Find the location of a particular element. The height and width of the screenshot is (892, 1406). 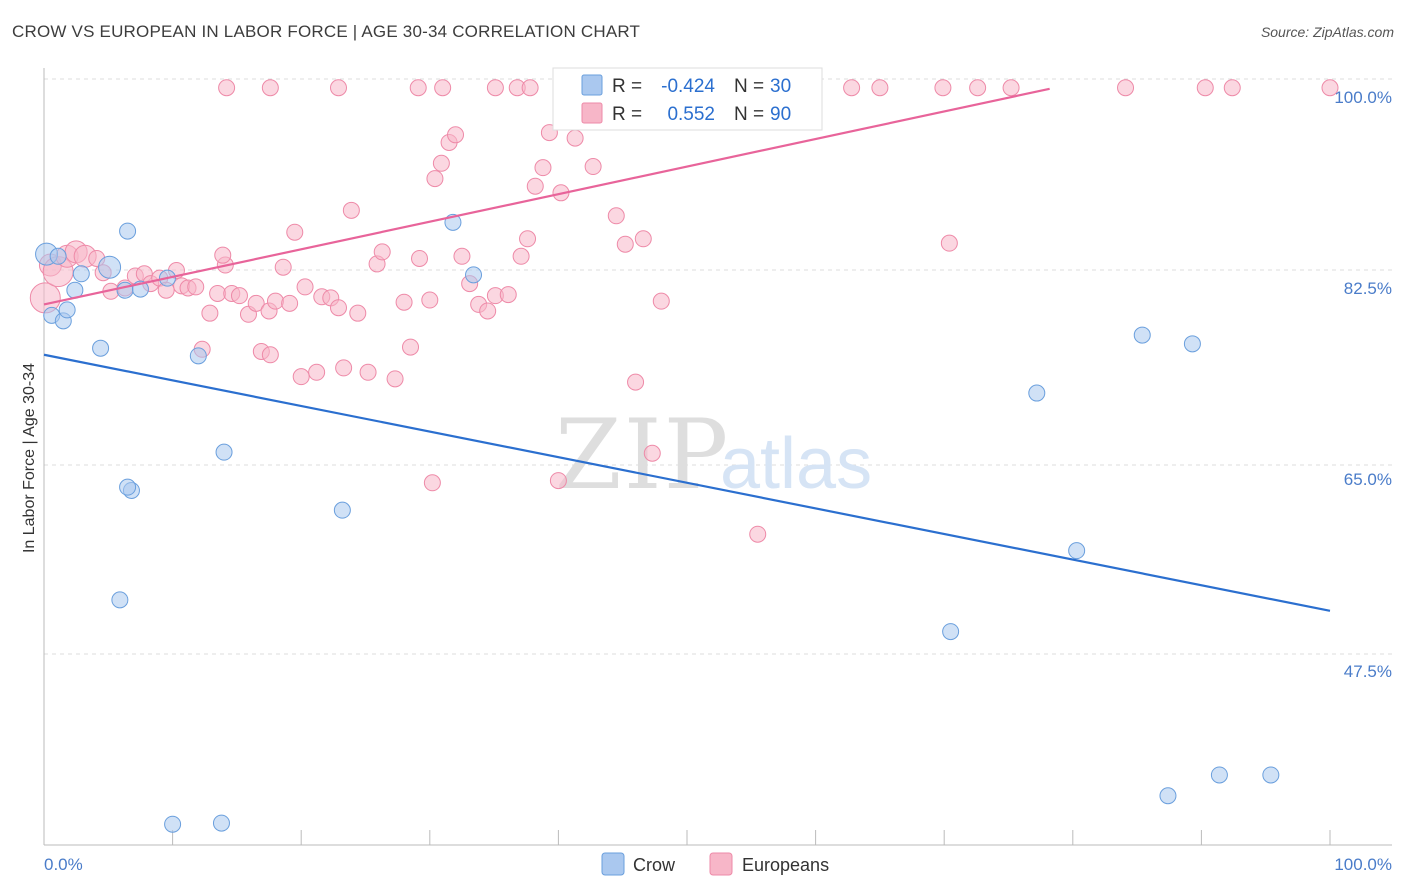

legend-swatch-europeans is located at coordinates (592, 113).